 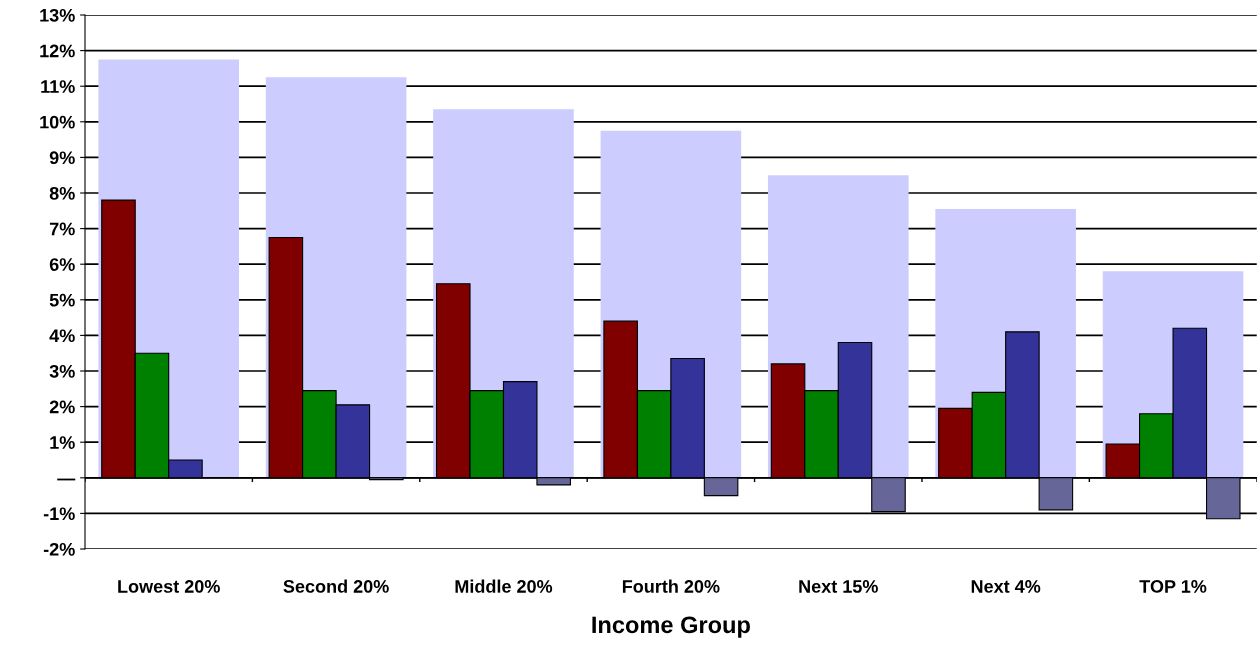 I want to click on y-tick-label: —, so click(x=66, y=479).